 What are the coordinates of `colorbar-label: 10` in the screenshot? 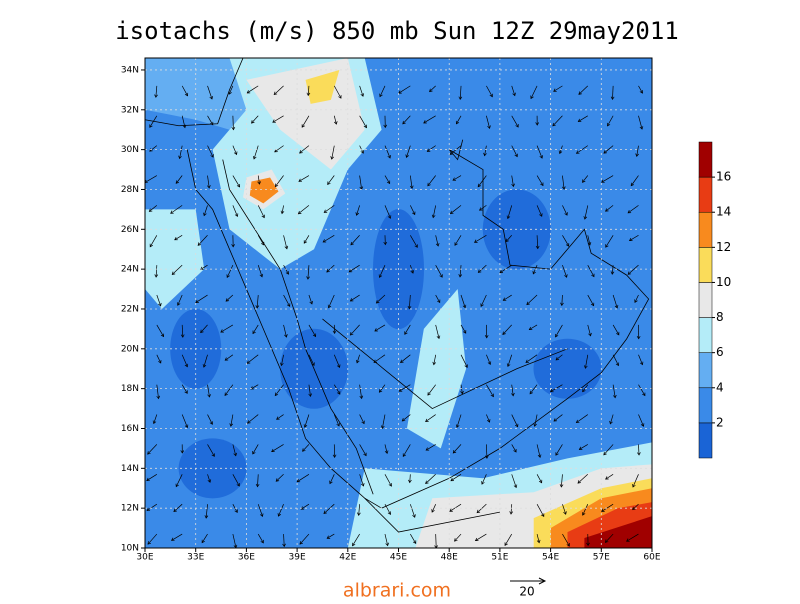 It's located at (723, 282).